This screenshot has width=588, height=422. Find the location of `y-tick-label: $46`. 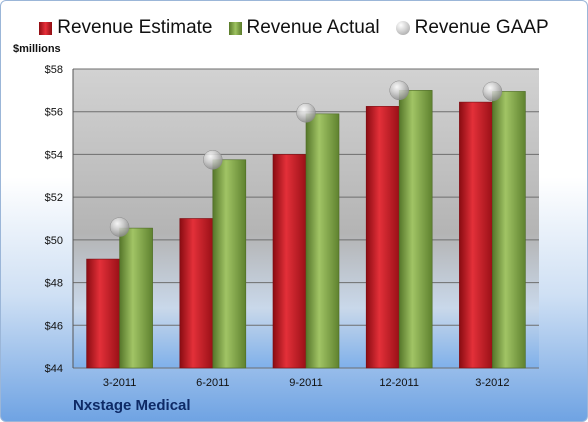

y-tick-label: $46 is located at coordinates (54, 326).